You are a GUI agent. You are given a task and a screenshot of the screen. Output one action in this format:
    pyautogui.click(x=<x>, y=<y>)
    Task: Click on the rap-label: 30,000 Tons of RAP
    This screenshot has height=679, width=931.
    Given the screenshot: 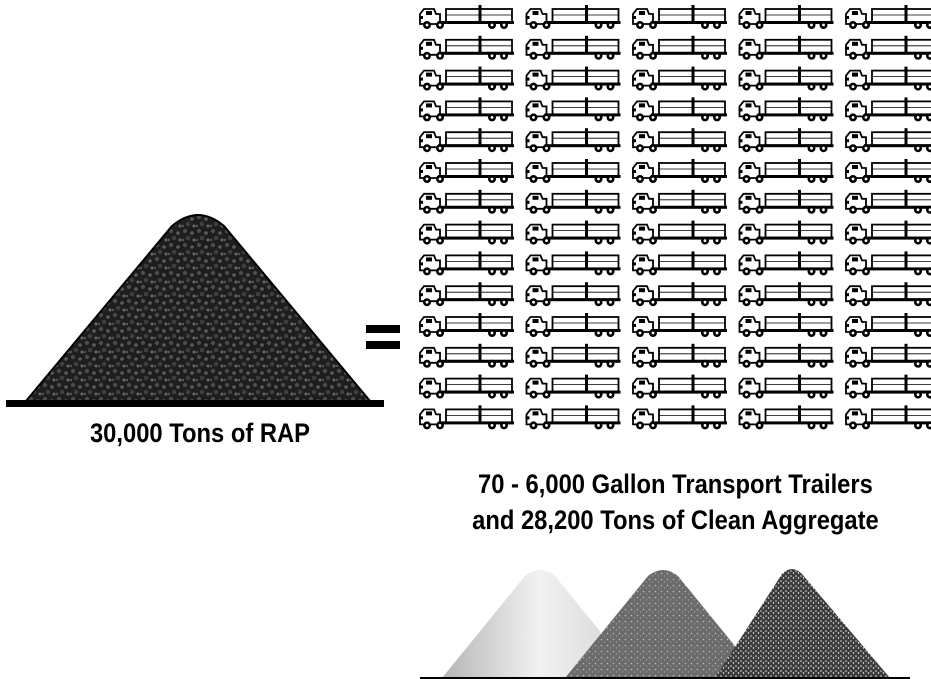 What is the action you would take?
    pyautogui.click(x=200, y=433)
    